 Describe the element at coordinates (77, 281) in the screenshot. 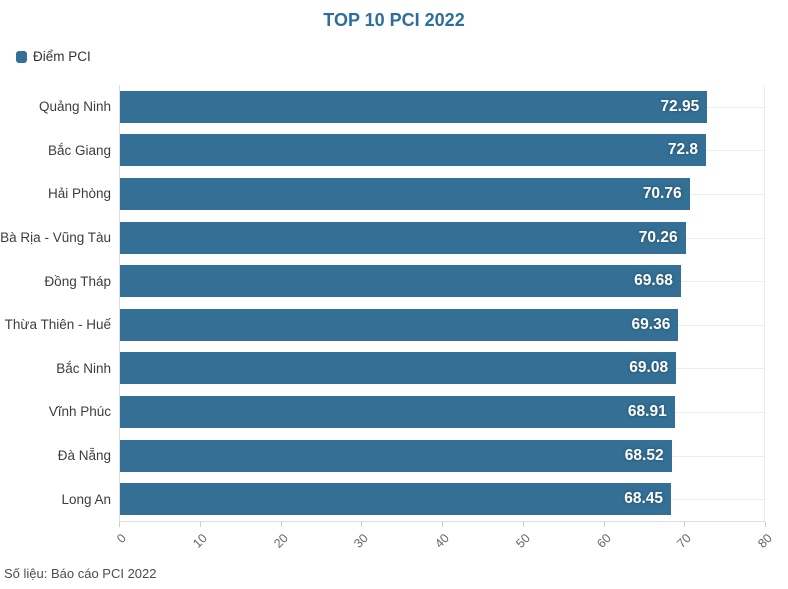

I see `category-label: Đồng Tháp` at that location.